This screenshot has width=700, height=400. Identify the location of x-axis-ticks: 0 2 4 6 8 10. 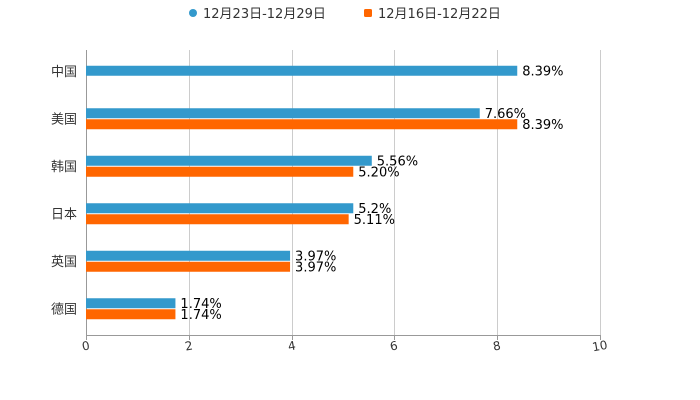
(345, 346).